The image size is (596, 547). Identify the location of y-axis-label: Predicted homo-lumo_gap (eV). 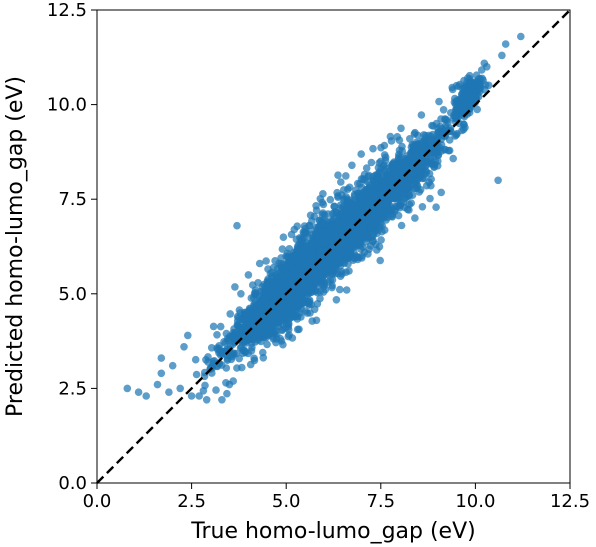
(15, 246).